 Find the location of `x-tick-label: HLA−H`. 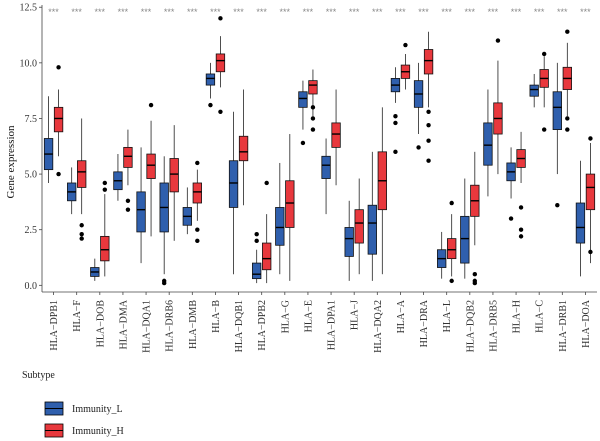

x-tick-label: HLA−H is located at coordinates (517, 316).